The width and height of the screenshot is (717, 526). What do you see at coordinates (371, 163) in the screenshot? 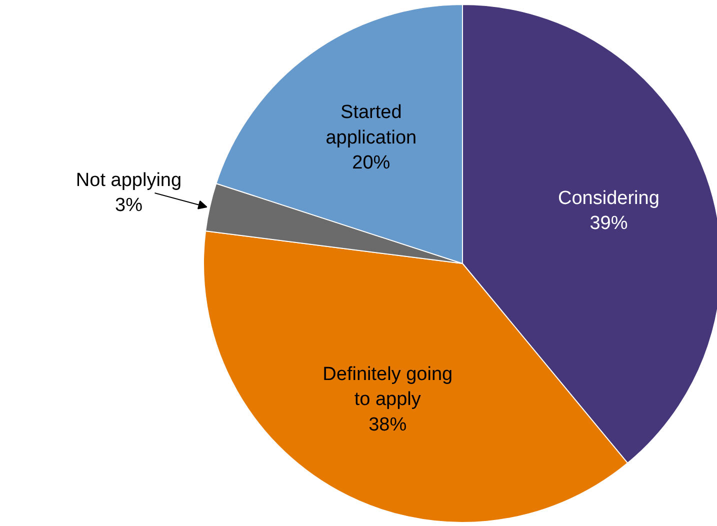
I see `data-label: 20%` at bounding box center [371, 163].